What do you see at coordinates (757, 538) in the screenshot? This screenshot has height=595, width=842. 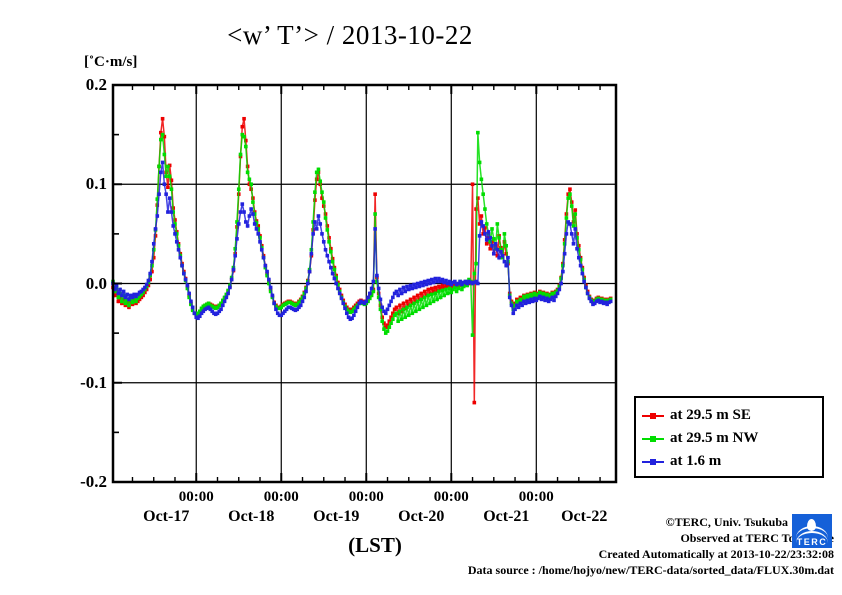 I see `footer-observed-at: Observed at TERC Tower site` at bounding box center [757, 538].